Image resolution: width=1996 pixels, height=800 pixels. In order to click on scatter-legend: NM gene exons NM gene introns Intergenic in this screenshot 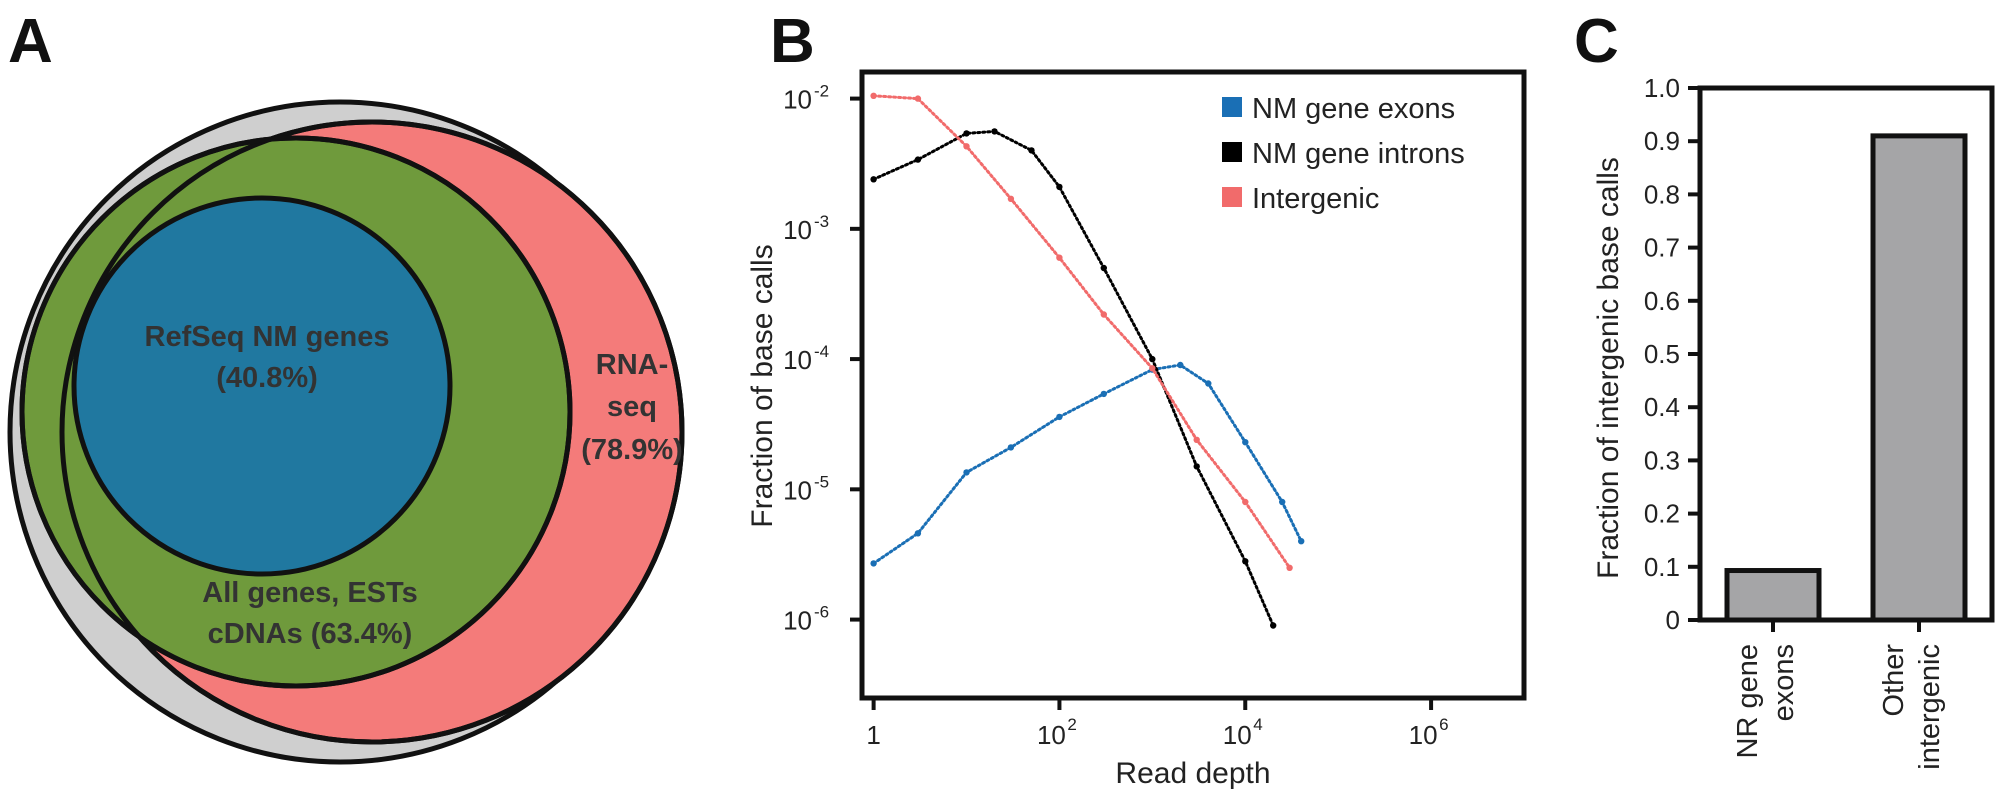, I will do `click(1343, 154)`.